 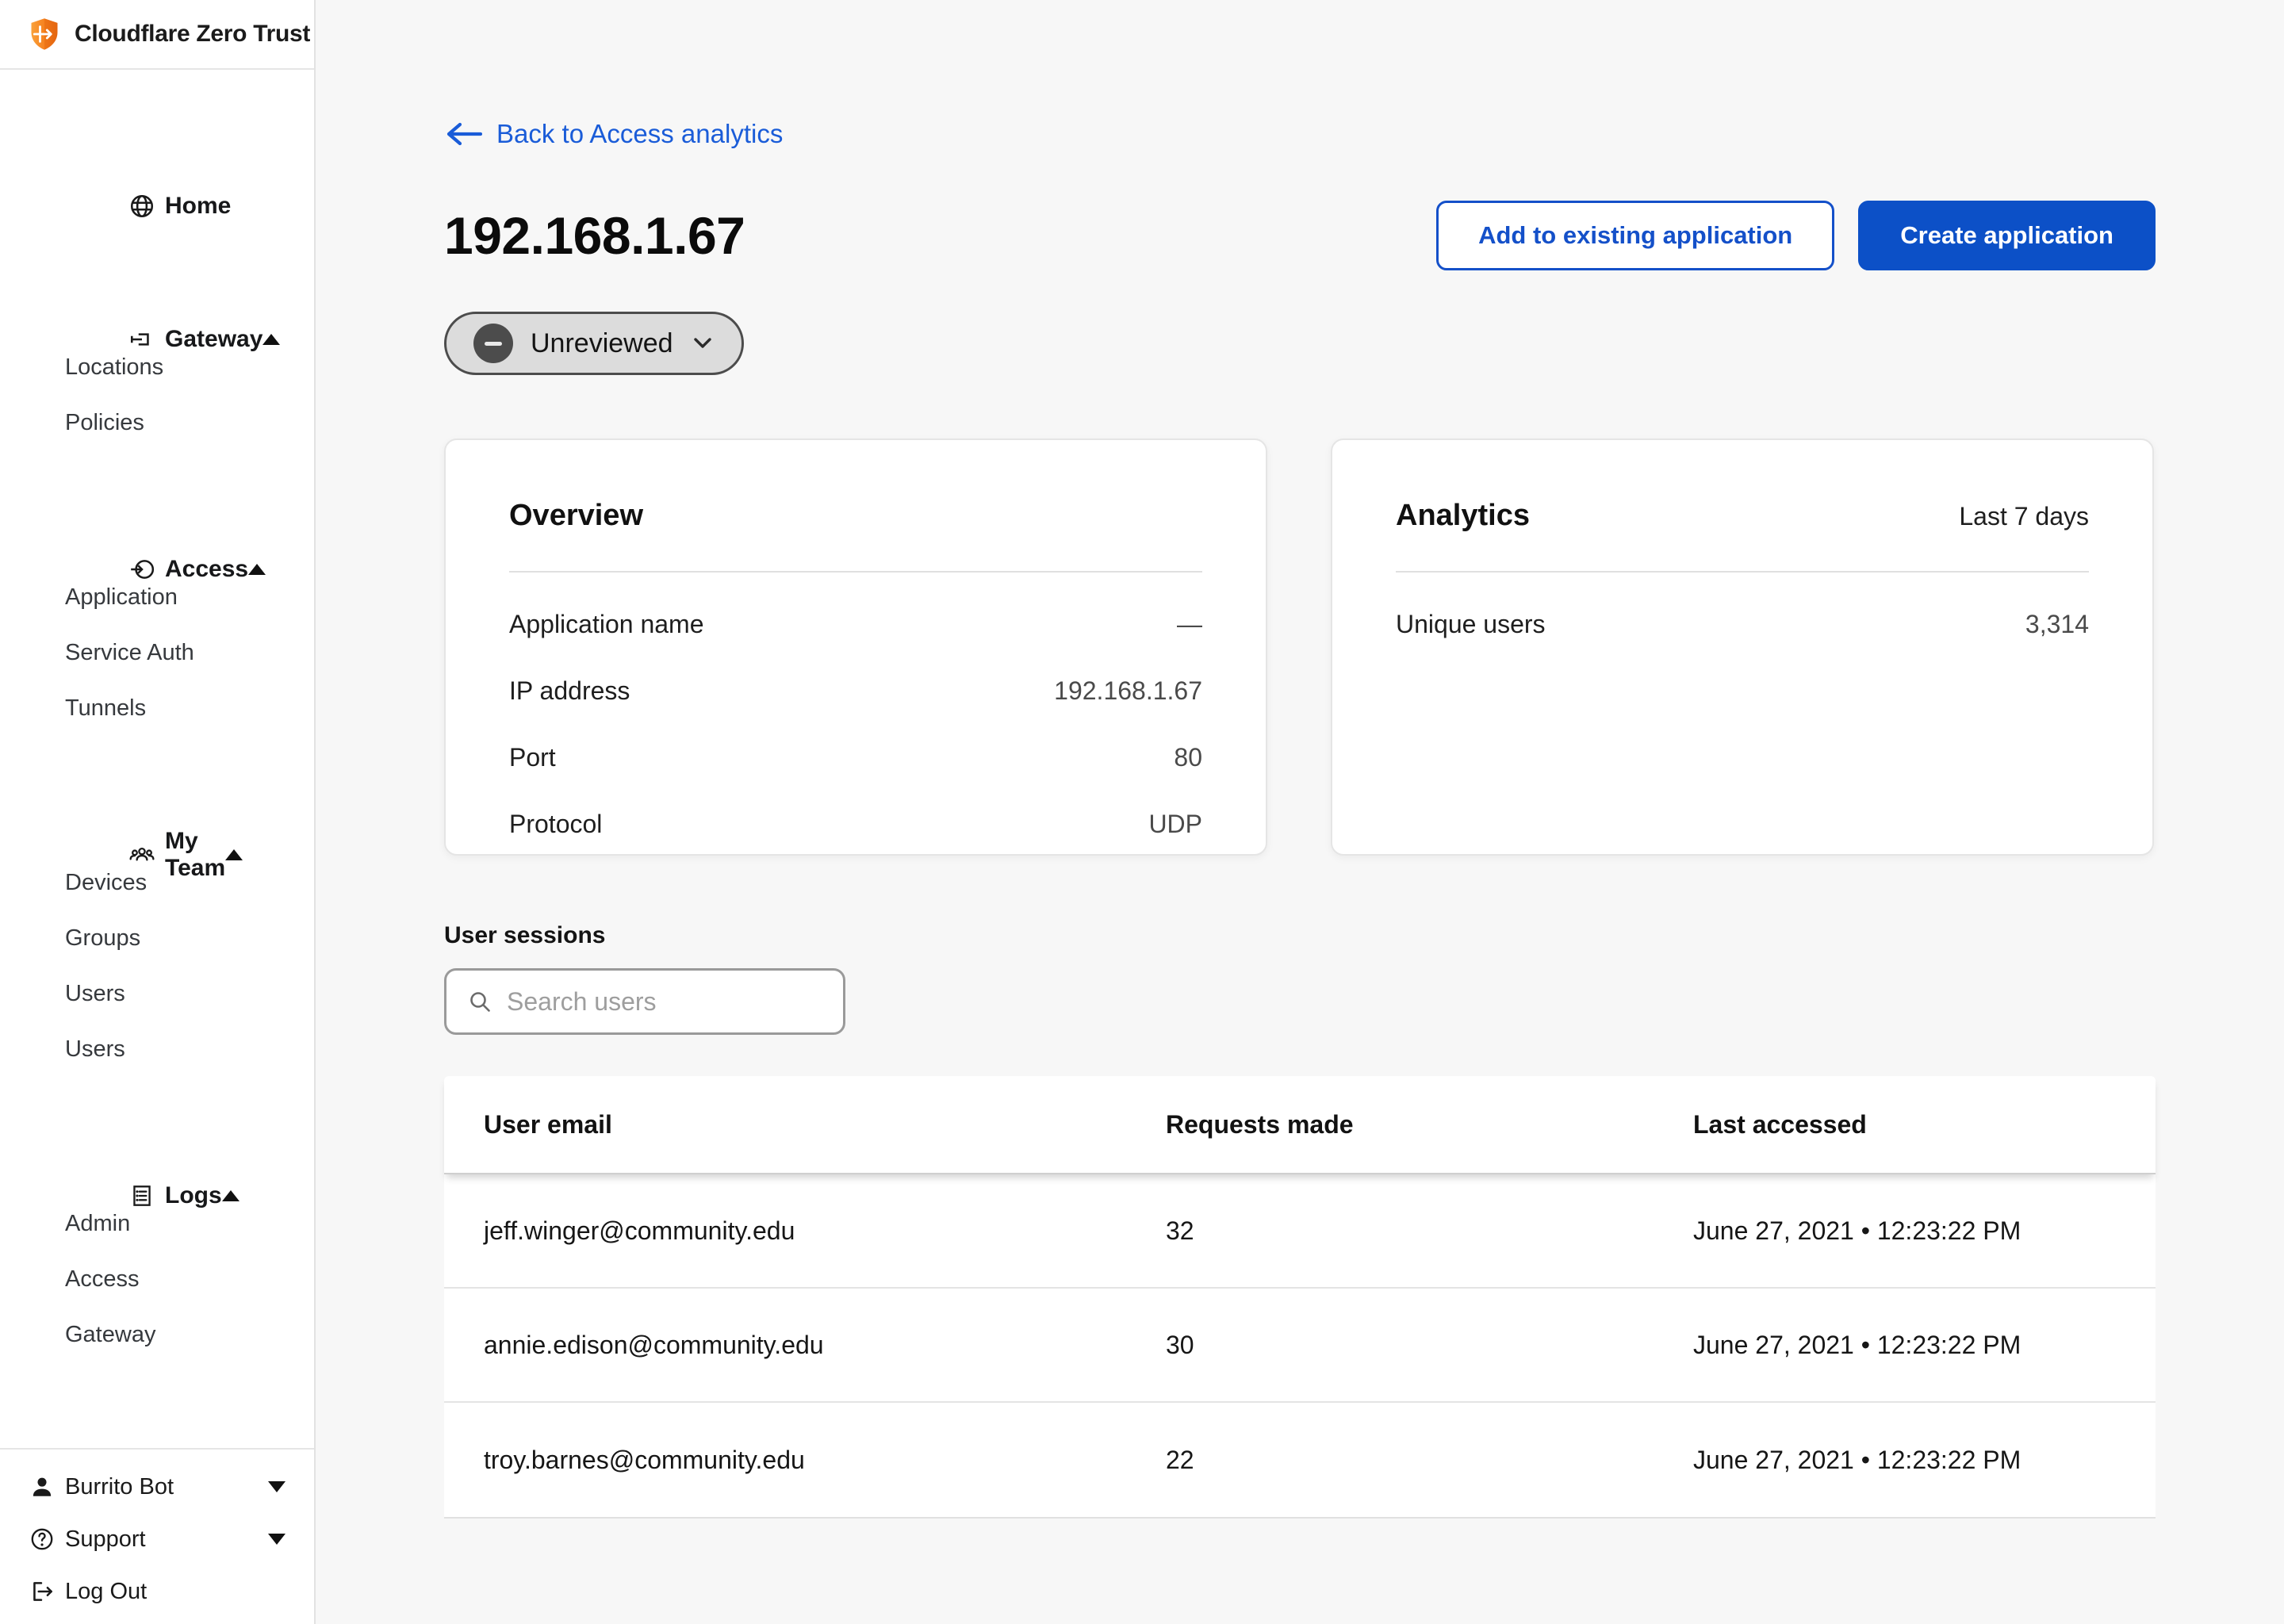 What do you see at coordinates (602, 342) in the screenshot?
I see `status-label: Unreviewed` at bounding box center [602, 342].